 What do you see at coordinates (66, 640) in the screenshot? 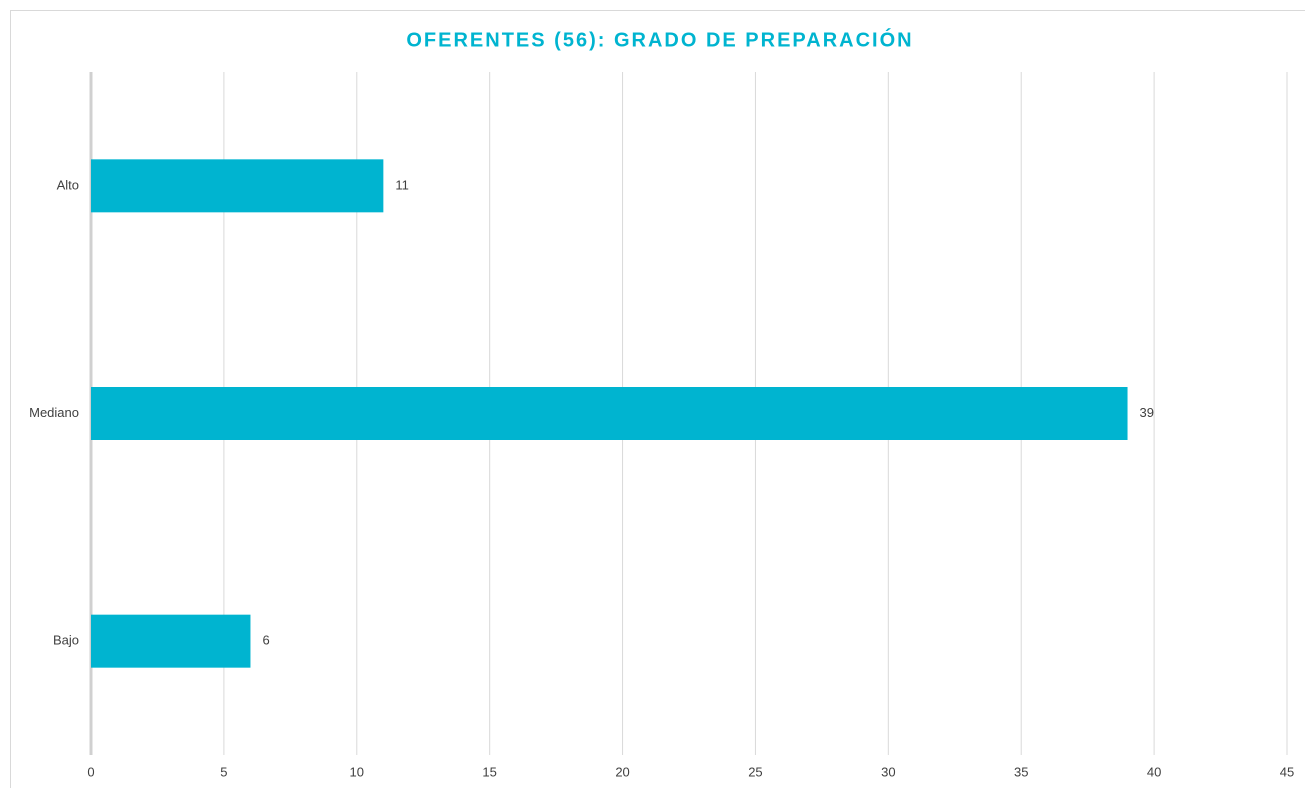
I see `y-tick-label: Bajo` at bounding box center [66, 640].